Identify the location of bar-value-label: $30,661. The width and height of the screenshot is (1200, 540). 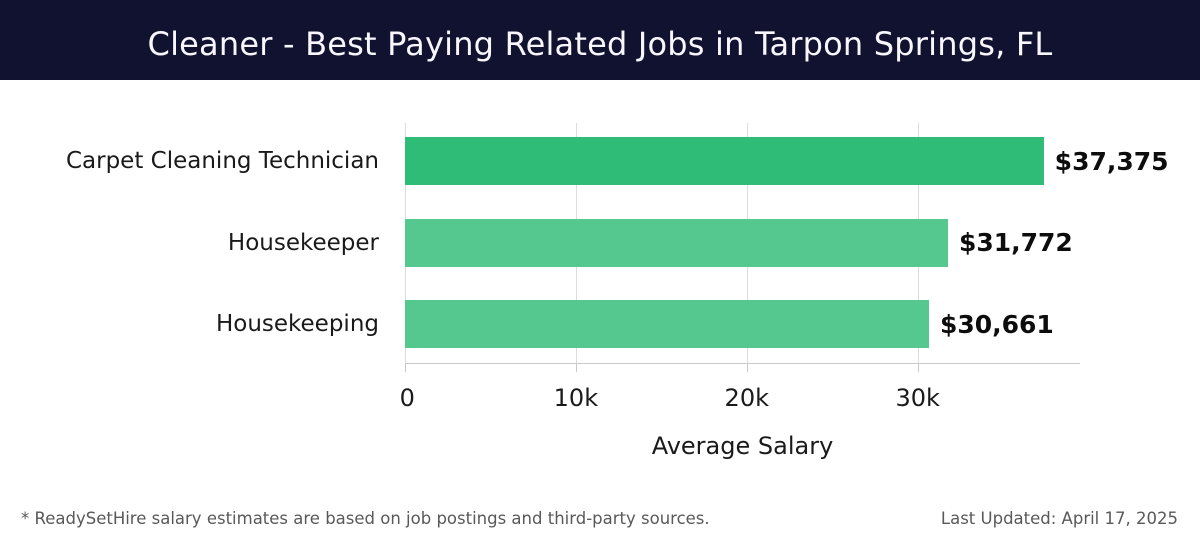
(996, 324).